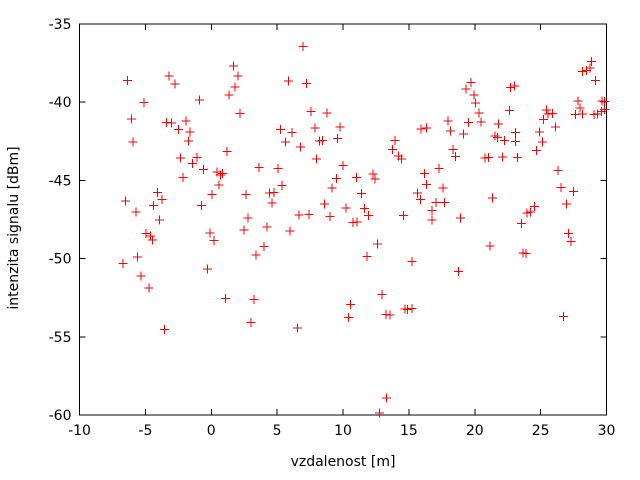  What do you see at coordinates (60, 260) in the screenshot?
I see `y-tick-label: -50` at bounding box center [60, 260].